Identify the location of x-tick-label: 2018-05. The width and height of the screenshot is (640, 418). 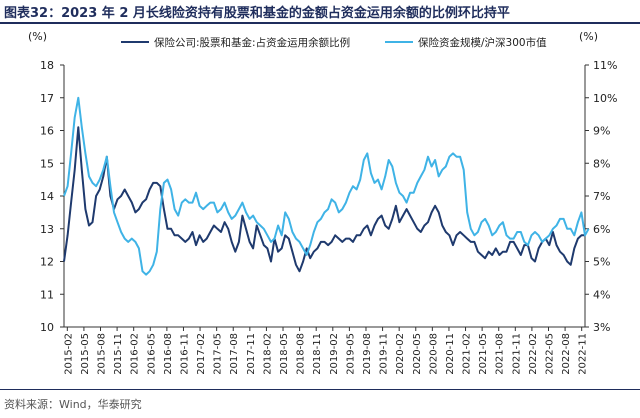
(284, 354).